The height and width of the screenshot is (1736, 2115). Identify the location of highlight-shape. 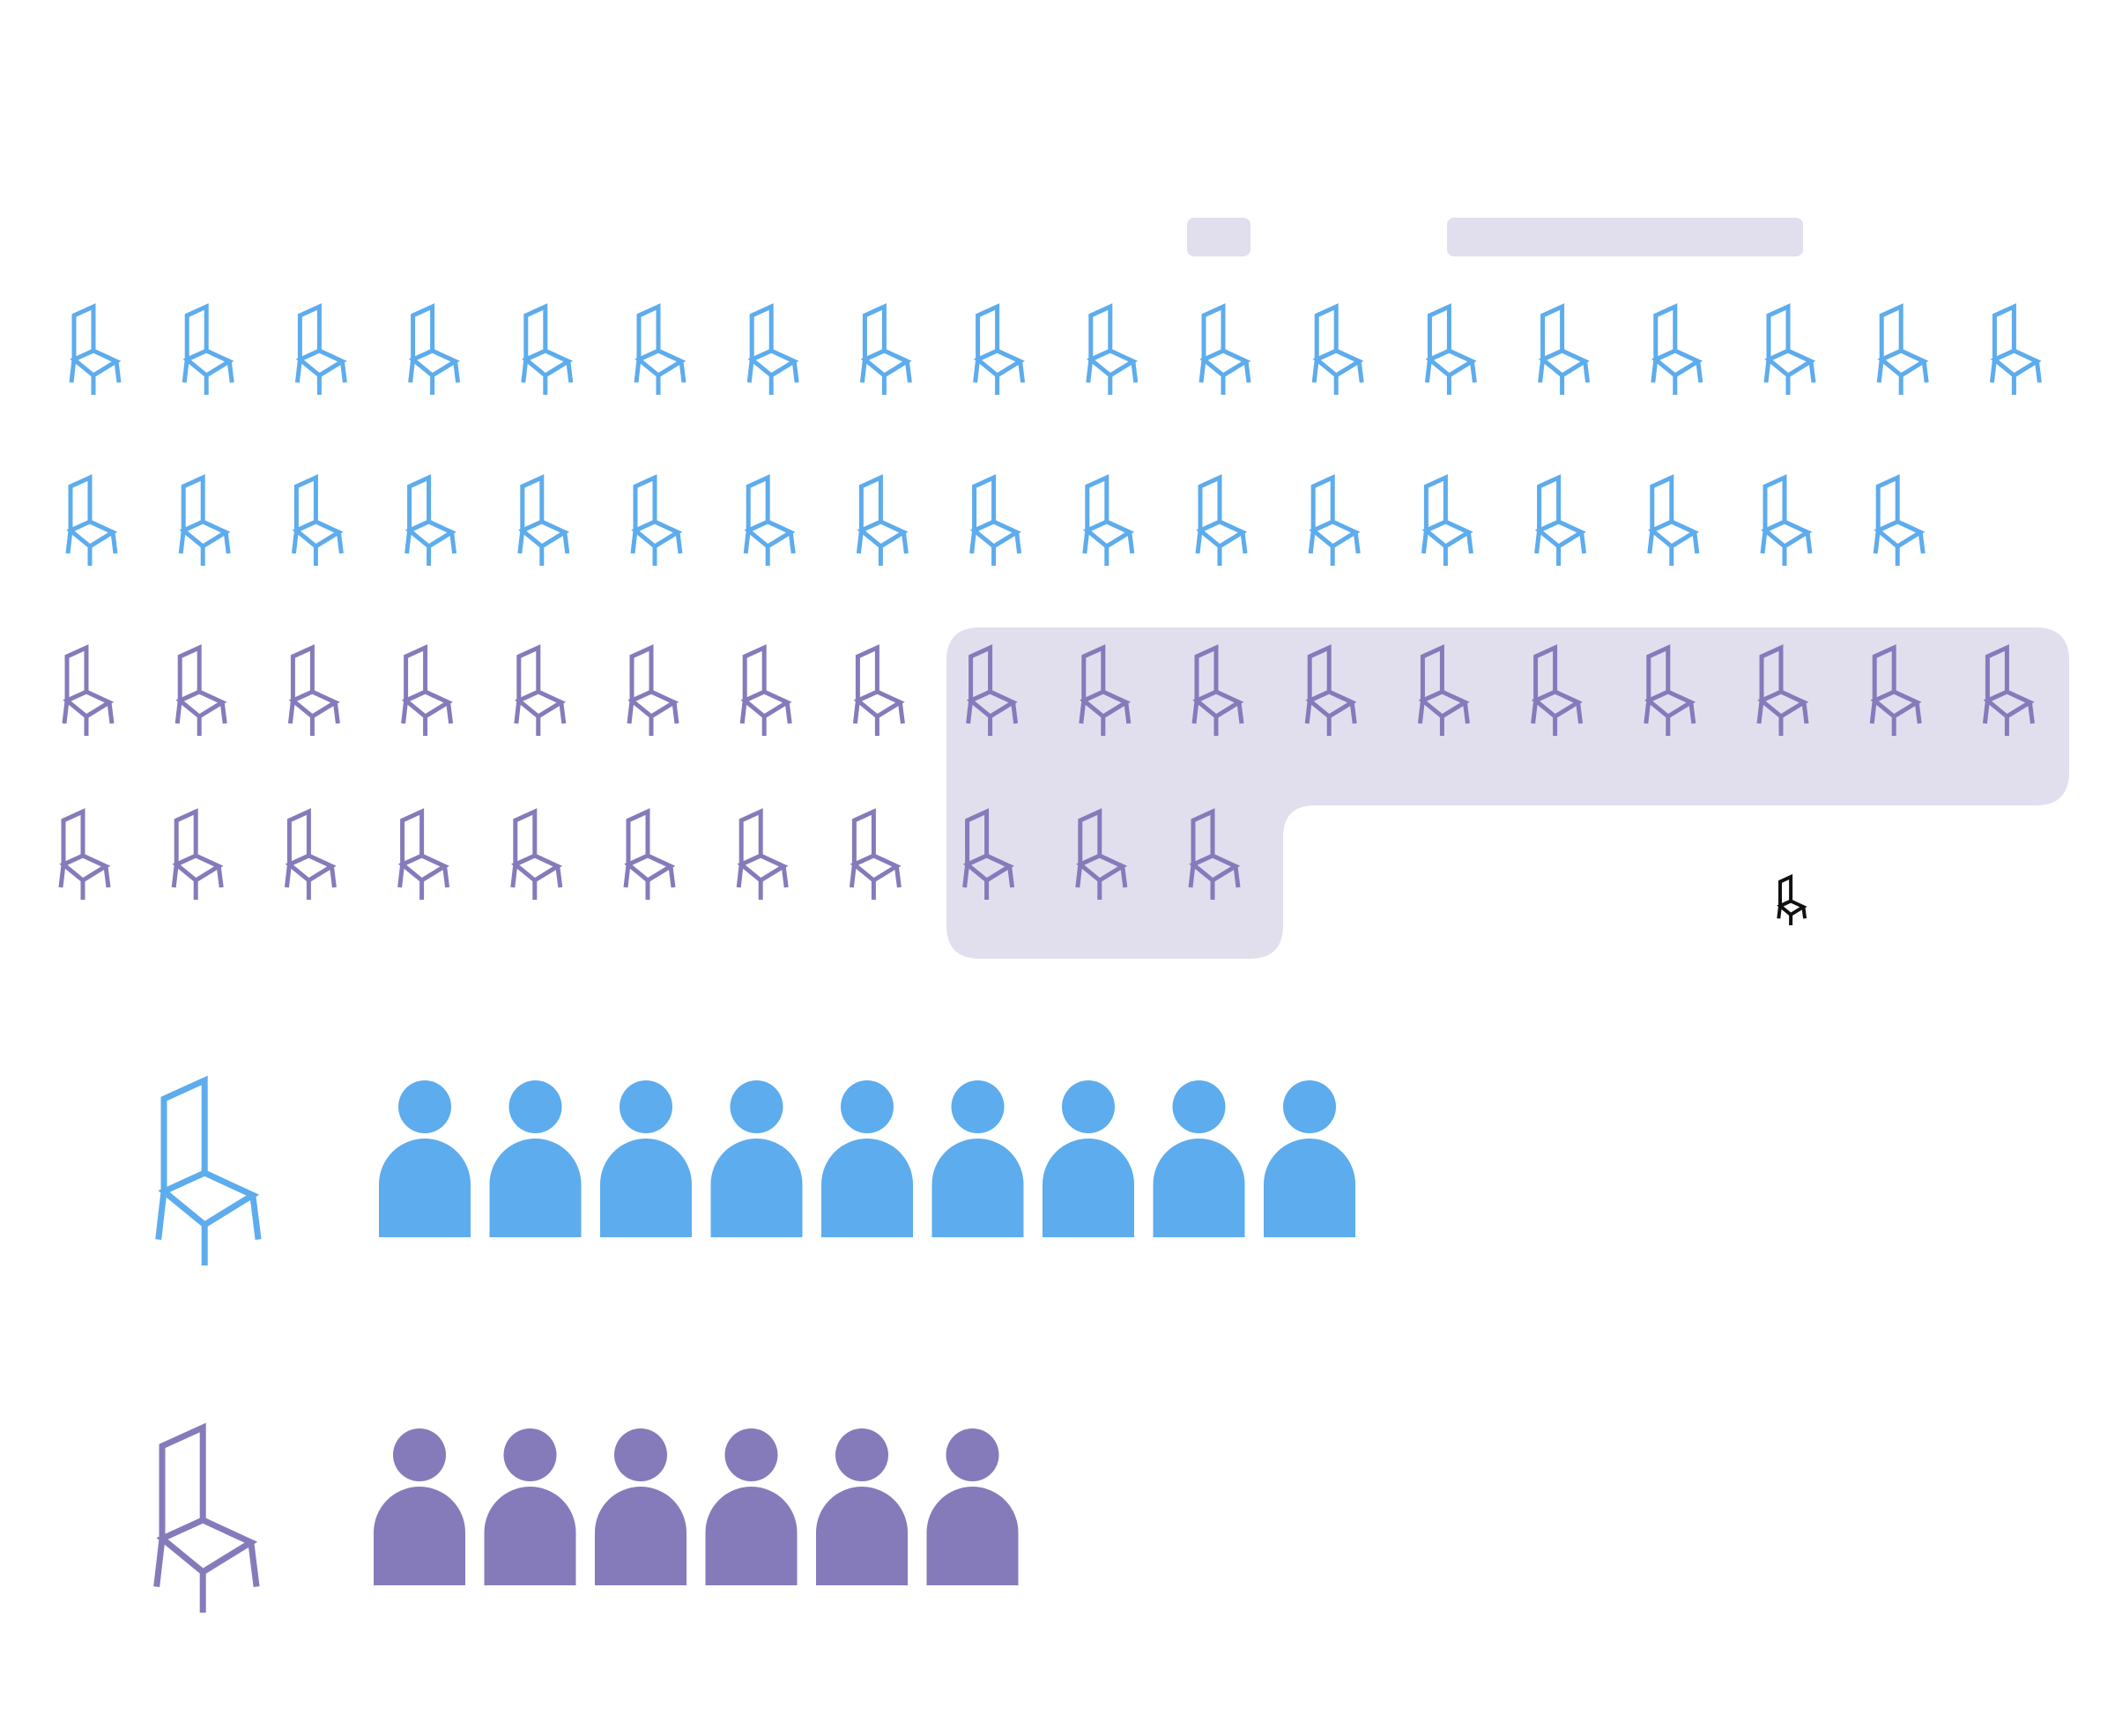
(1507, 793).